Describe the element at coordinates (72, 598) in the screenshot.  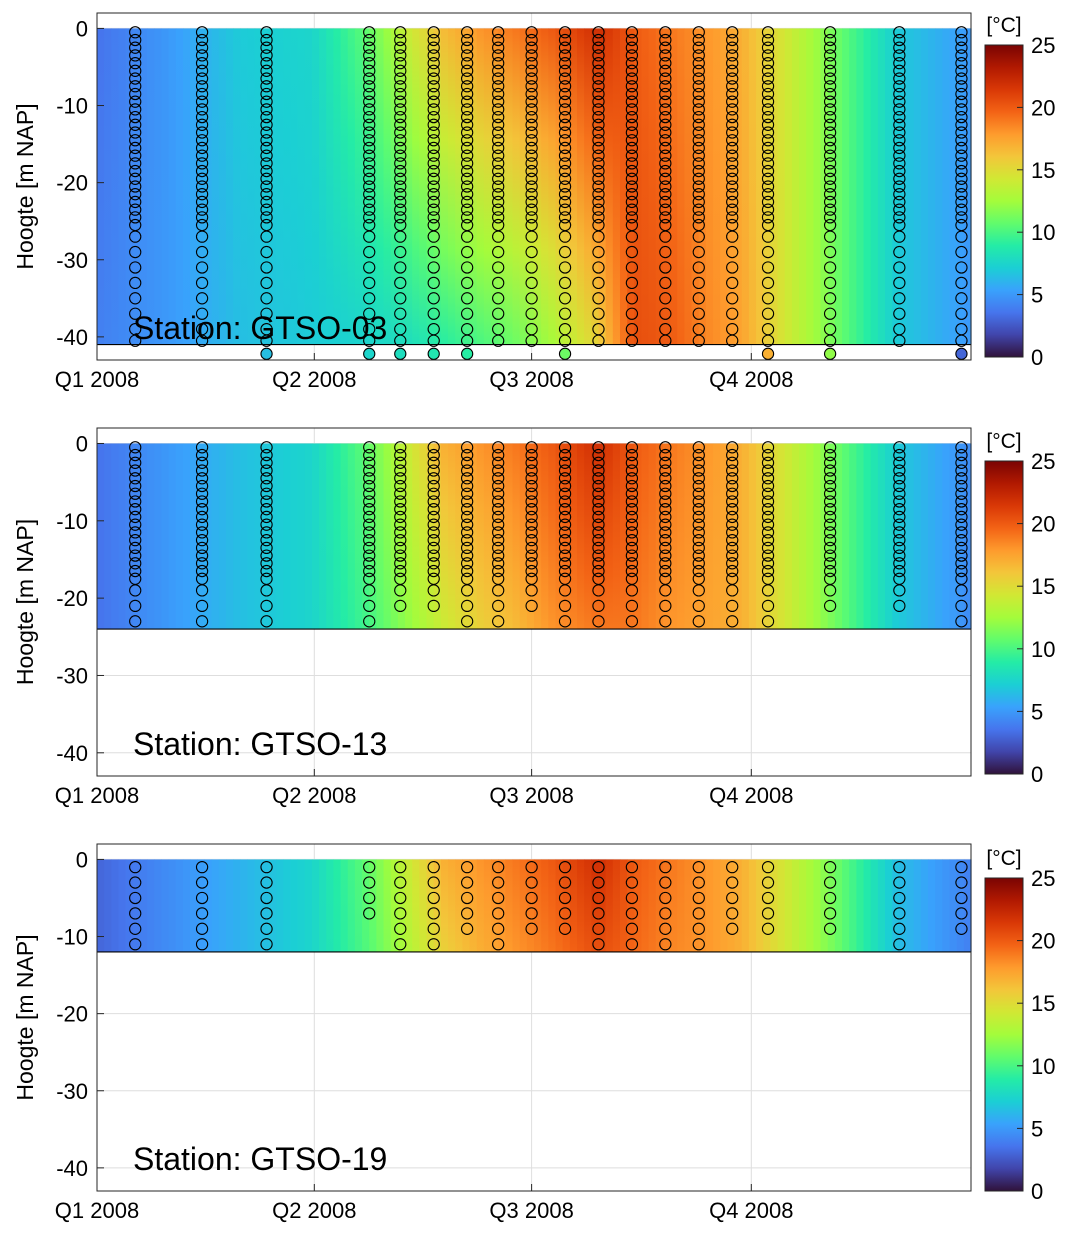
I see `y-tick-label: -20` at that location.